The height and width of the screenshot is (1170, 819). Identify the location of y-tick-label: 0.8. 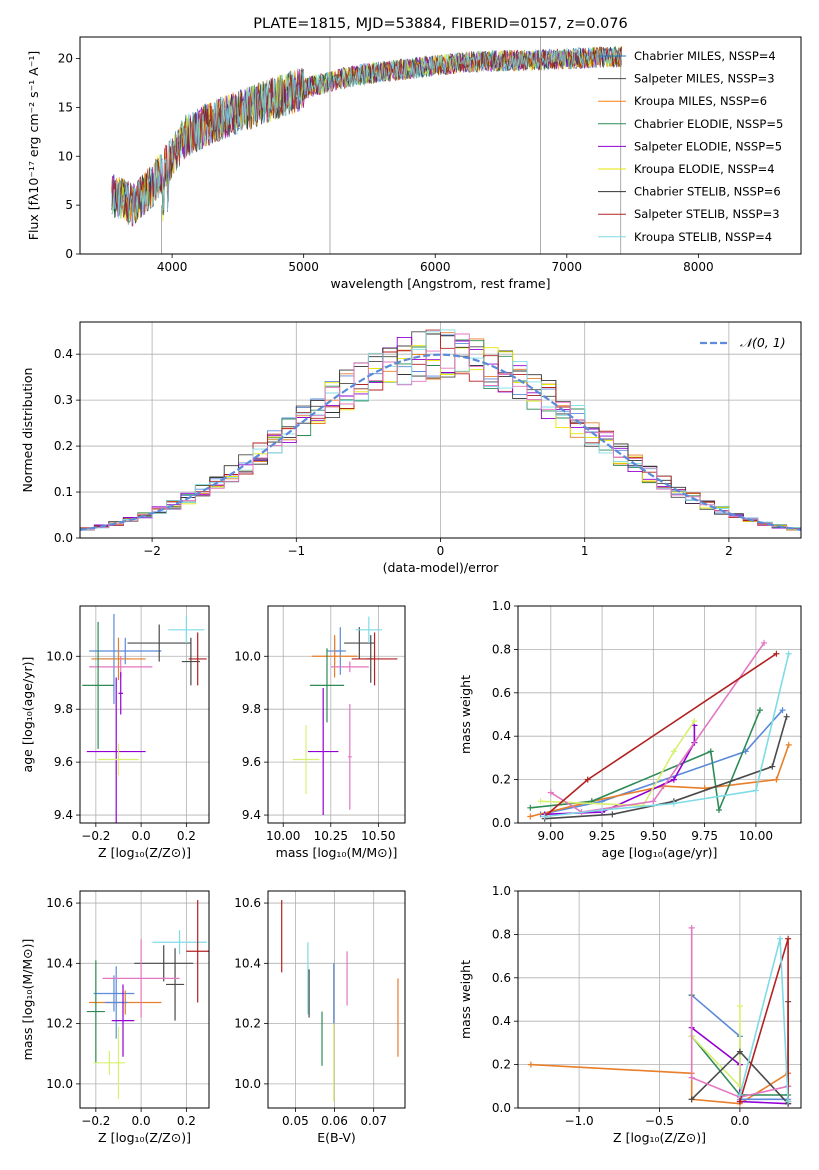
(501, 649).